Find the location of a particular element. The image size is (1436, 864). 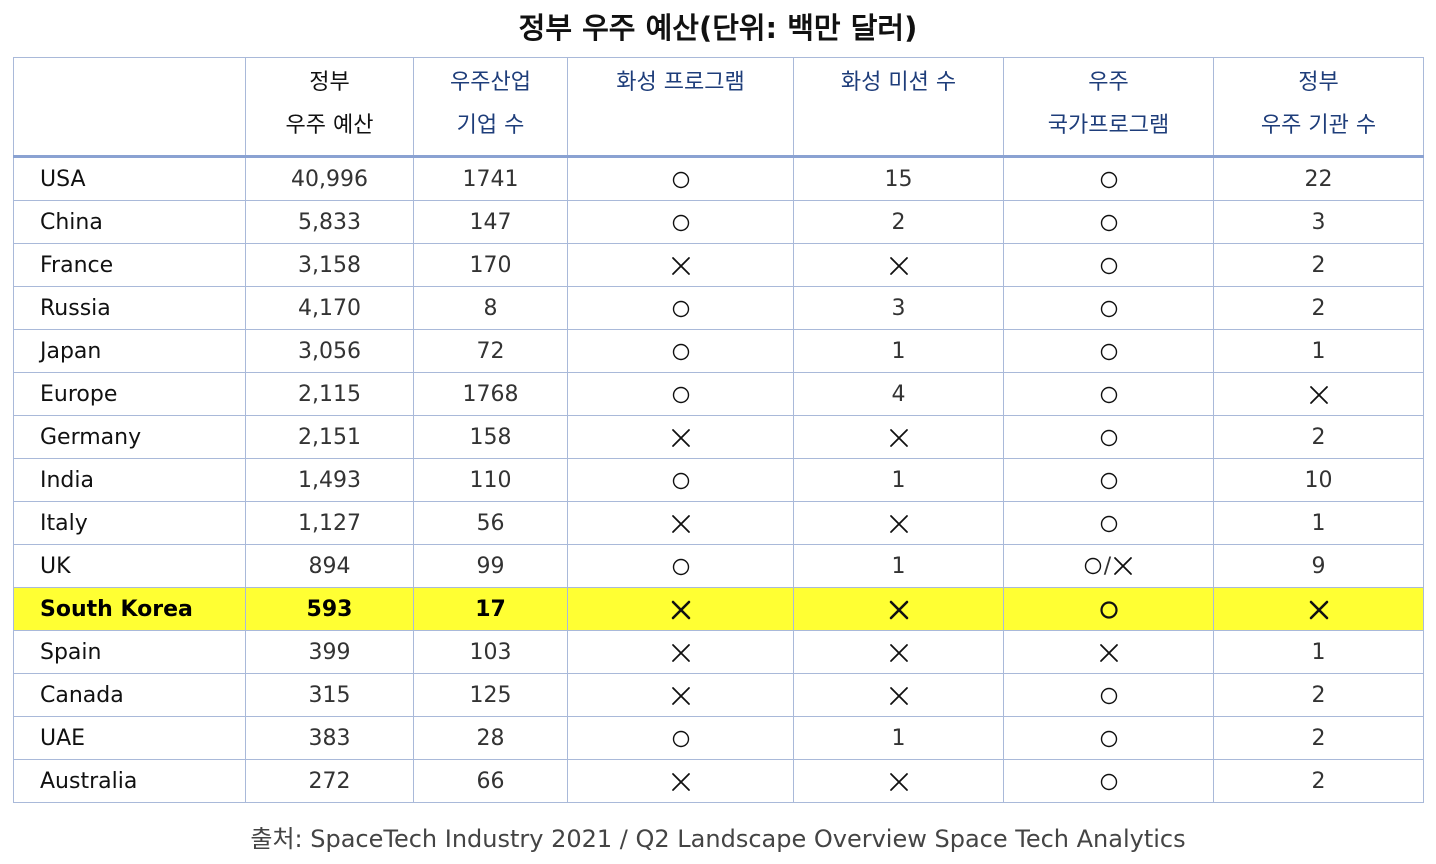

country-cell: Canada is located at coordinates (129, 695).